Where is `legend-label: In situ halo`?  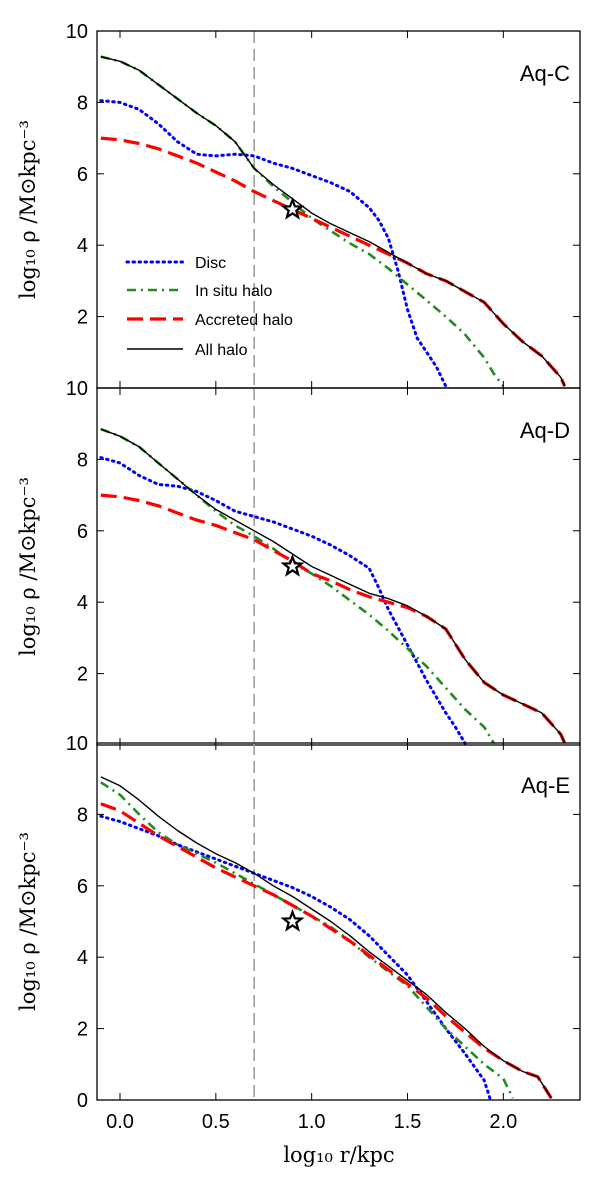 legend-label: In situ halo is located at coordinates (233, 291).